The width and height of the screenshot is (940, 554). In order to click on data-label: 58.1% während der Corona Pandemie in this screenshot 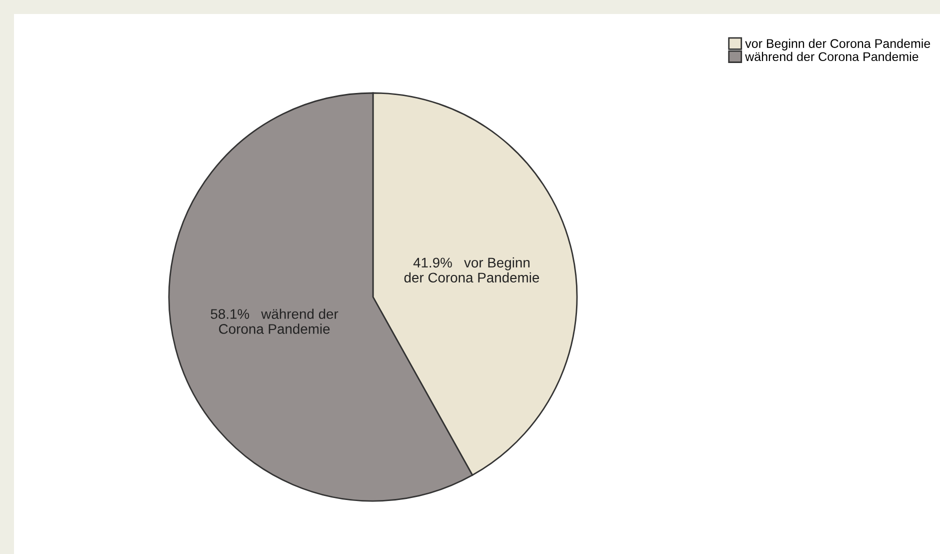, I will do `click(274, 321)`.